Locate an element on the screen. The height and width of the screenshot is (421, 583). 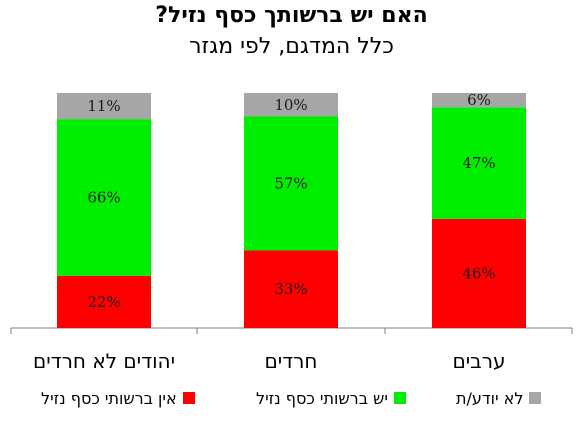
data-label-jewish-non-haredi-no-liquid: 22% is located at coordinates (103, 302).